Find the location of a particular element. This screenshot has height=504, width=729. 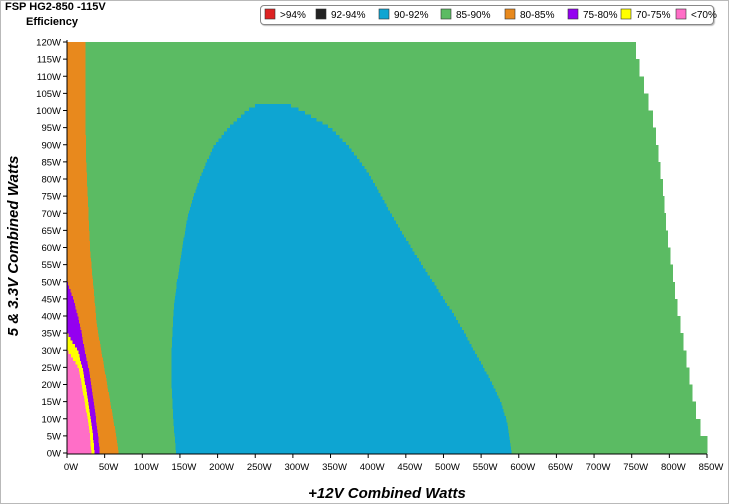

legend-label: >94% is located at coordinates (293, 15).